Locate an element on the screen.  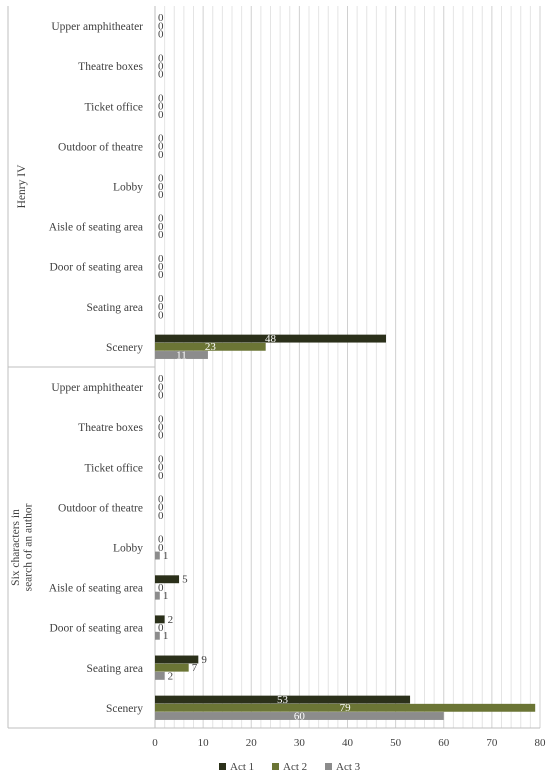
legend-label: Act 2 is located at coordinates (295, 767).